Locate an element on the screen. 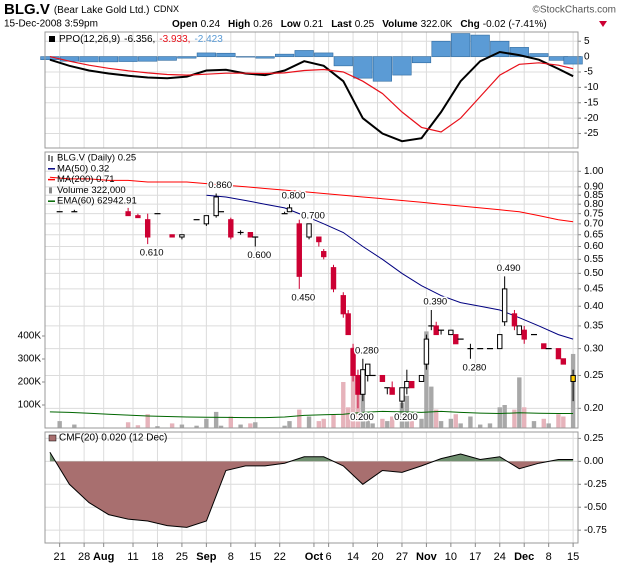 The width and height of the screenshot is (620, 566). y-tick-label: 0 is located at coordinates (587, 56).